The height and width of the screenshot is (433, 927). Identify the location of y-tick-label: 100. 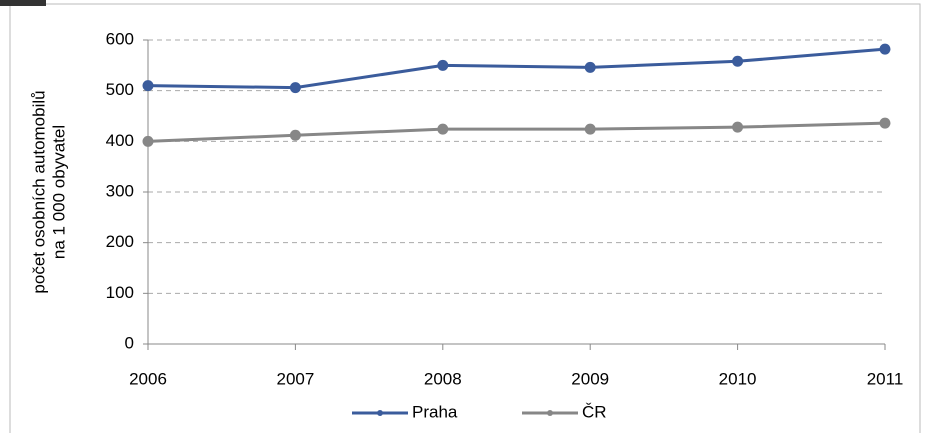
(120, 292).